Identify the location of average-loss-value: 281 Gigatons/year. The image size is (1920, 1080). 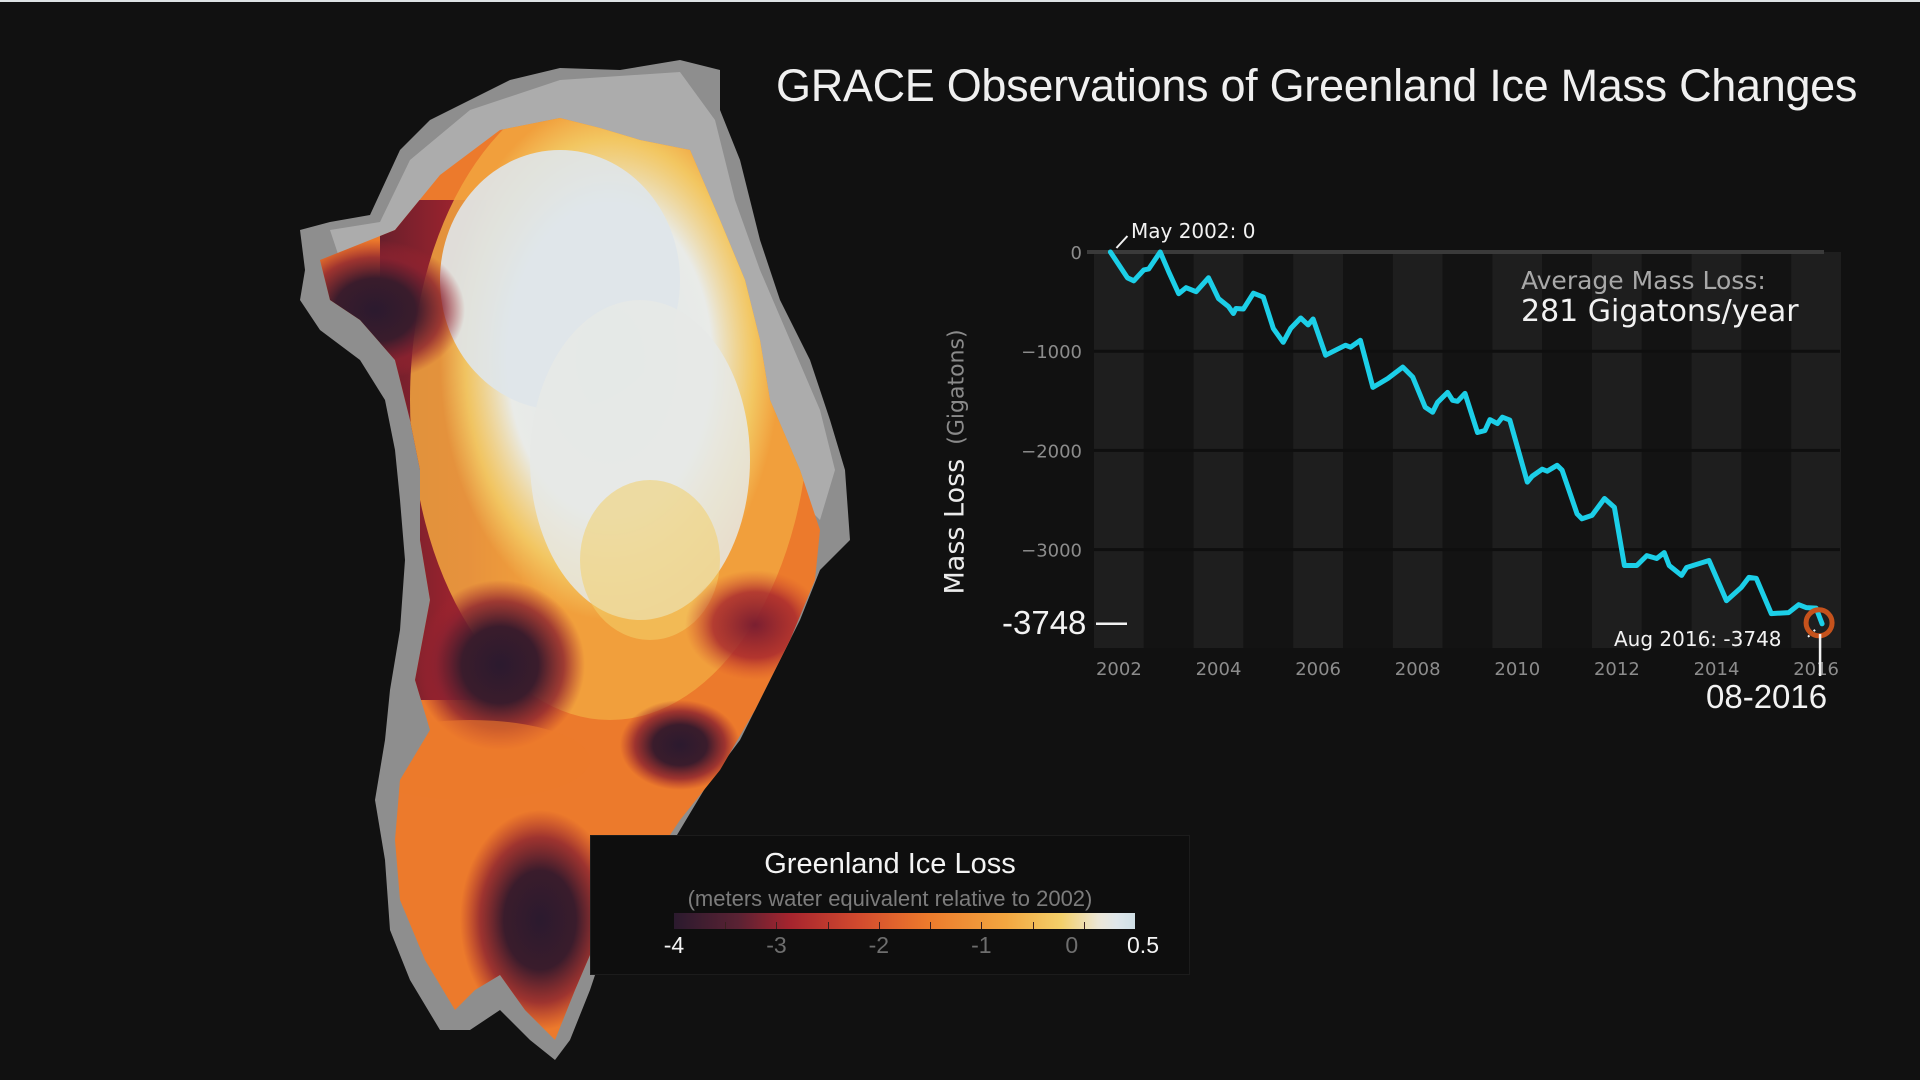
(1660, 311).